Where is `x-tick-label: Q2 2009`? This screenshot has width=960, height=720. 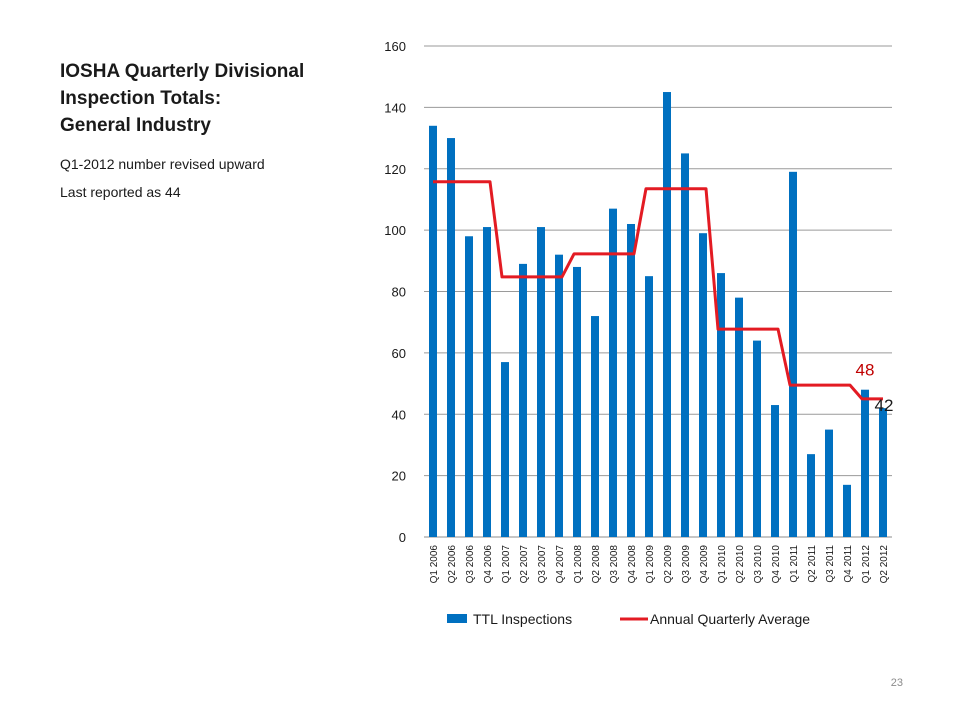
x-tick-label: Q2 2009 is located at coordinates (668, 564).